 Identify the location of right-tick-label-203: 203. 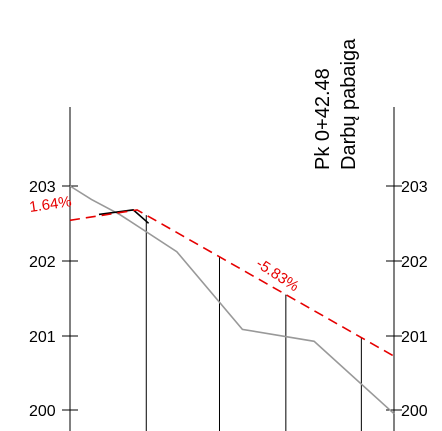
(414, 187).